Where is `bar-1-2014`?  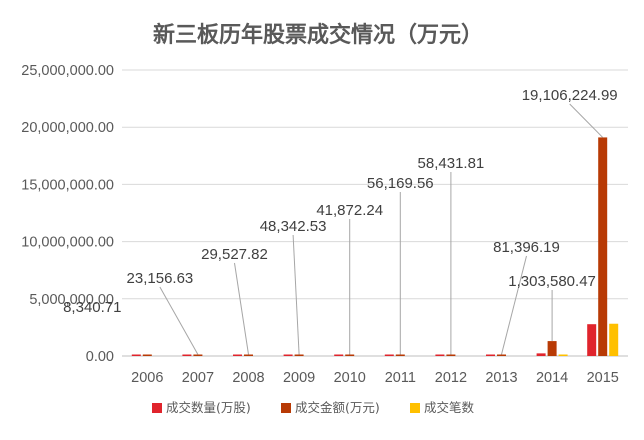
bar-1-2014 is located at coordinates (552, 348).